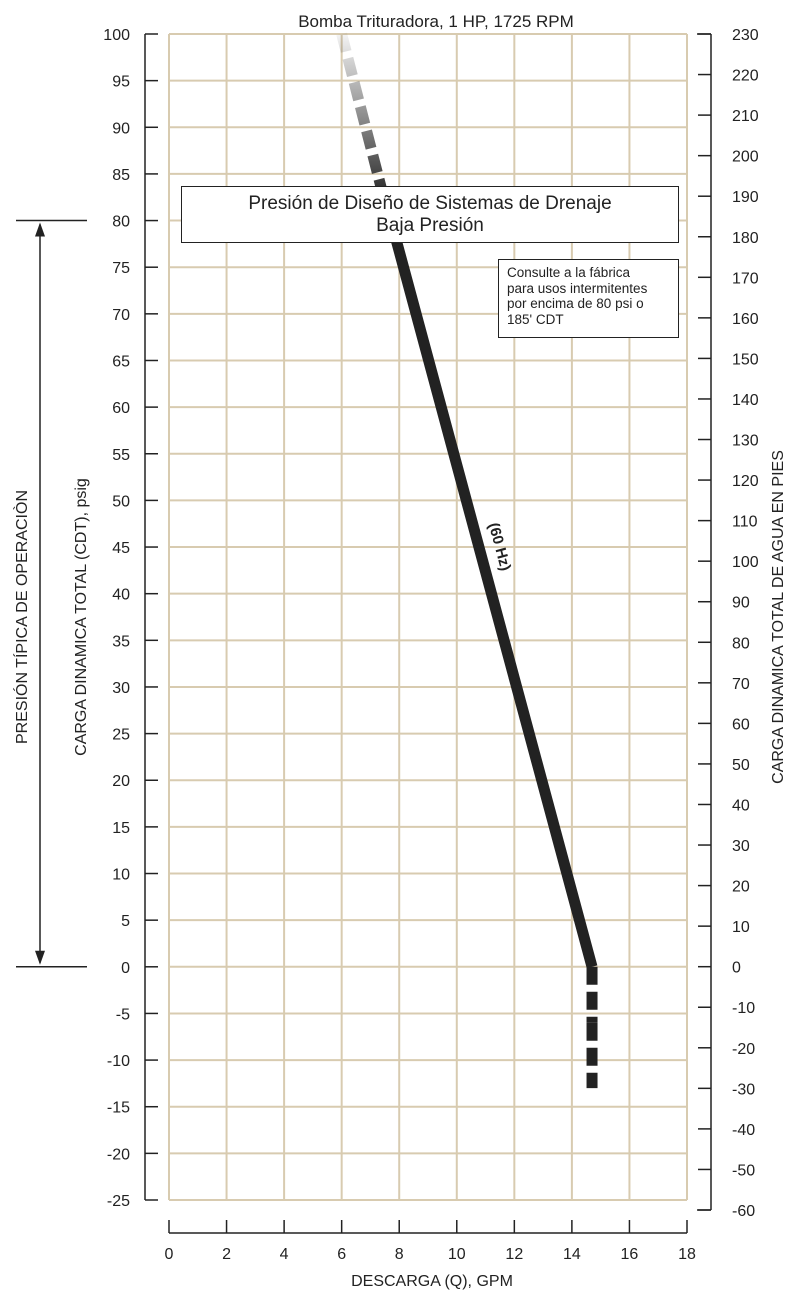 The image size is (788, 1295). Describe the element at coordinates (81, 617) in the screenshot. I see `left-axis-label: CARGA DINAMICA TOTAL (CDT), psig` at that location.